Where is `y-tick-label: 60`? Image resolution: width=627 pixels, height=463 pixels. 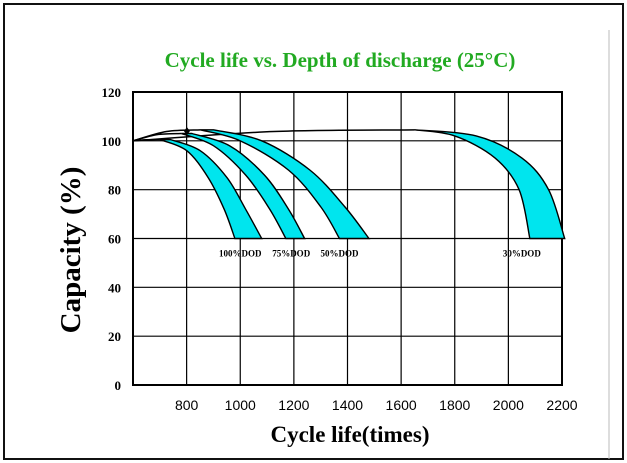
y-tick-label: 60 is located at coordinates (114, 239).